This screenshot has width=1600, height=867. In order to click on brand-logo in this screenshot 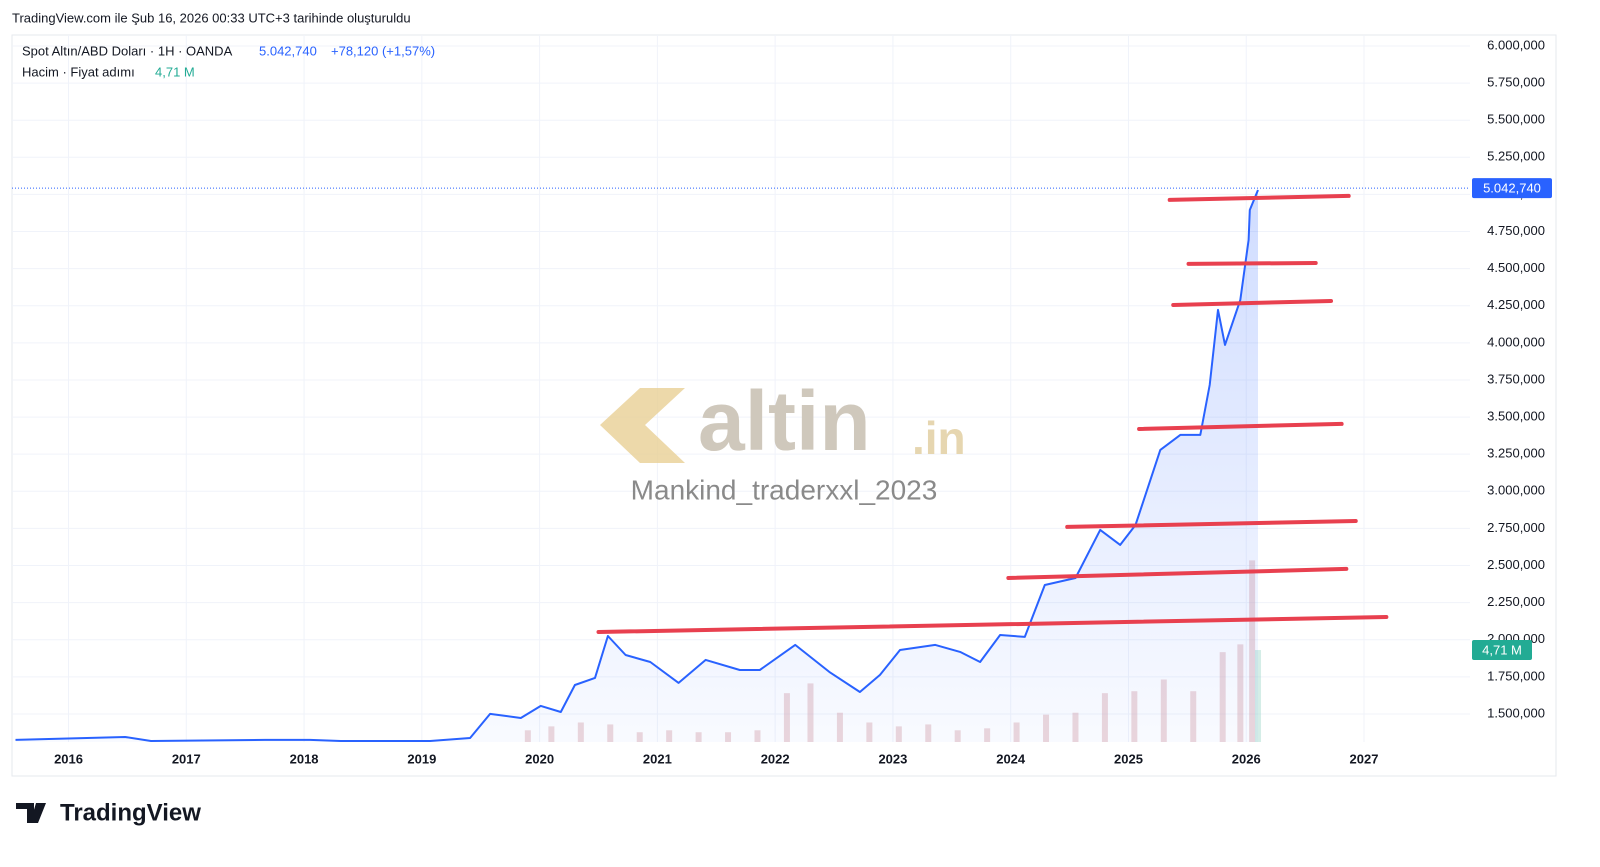, I will do `click(31, 813)`.